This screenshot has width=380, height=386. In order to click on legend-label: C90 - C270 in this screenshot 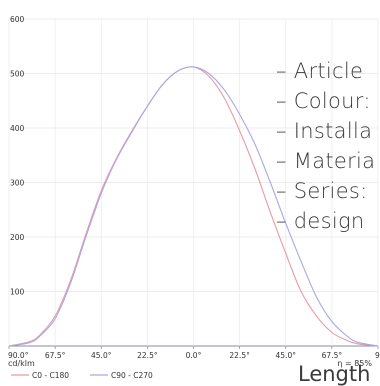, I will do `click(132, 375)`.